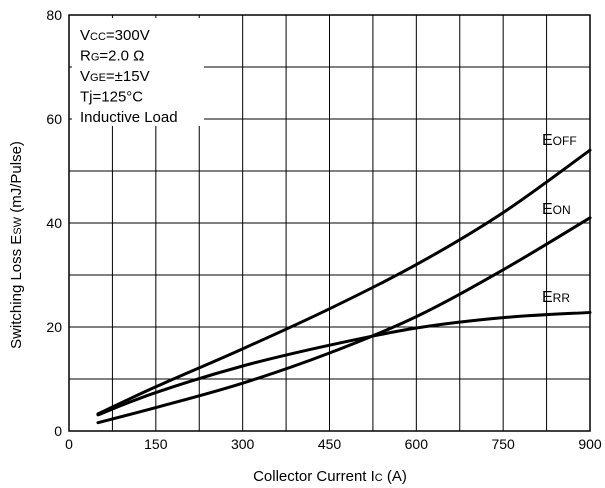  Describe the element at coordinates (16, 245) in the screenshot. I see `y-axis-label: Switching Loss ESW (mJ/Pulse)` at that location.